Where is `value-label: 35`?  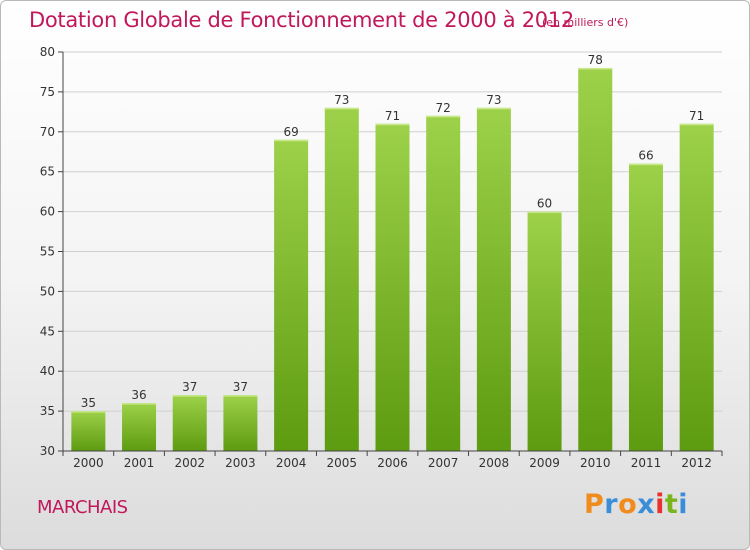 value-label: 35 is located at coordinates (88, 403).